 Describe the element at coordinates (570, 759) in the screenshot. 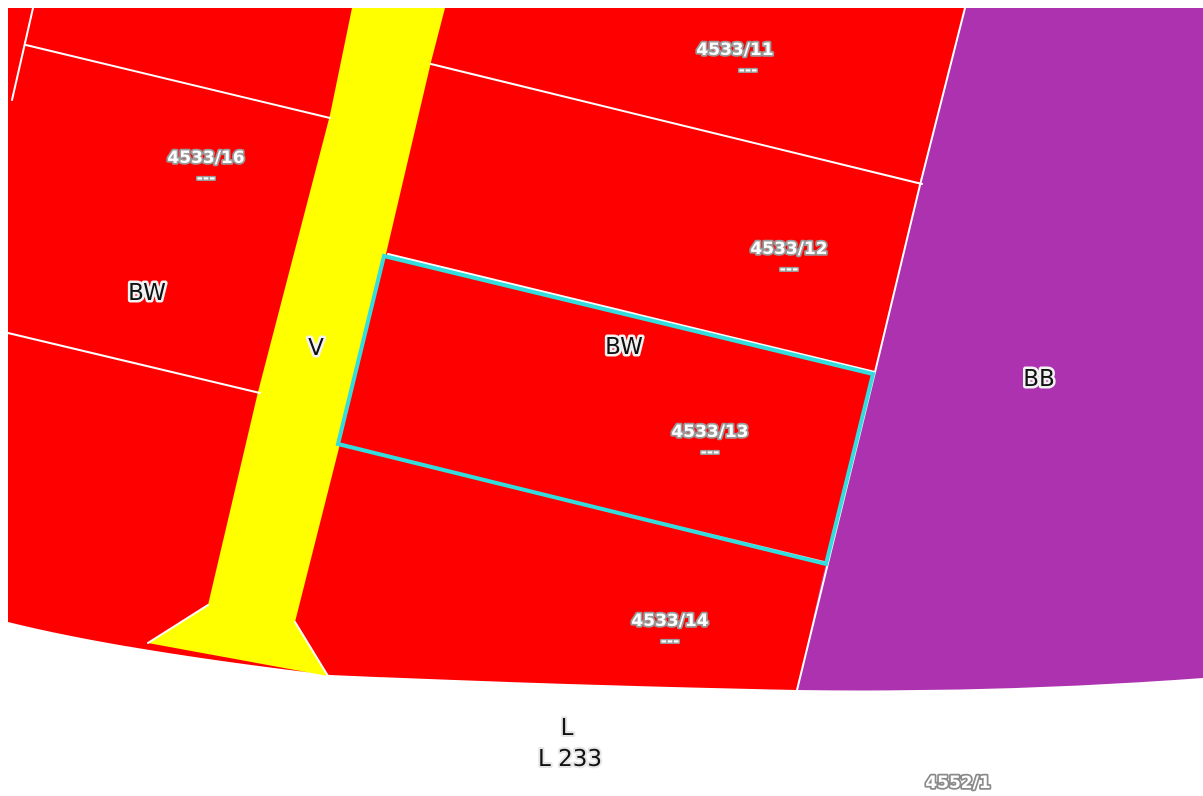

I see `road-name-label: L 233` at that location.